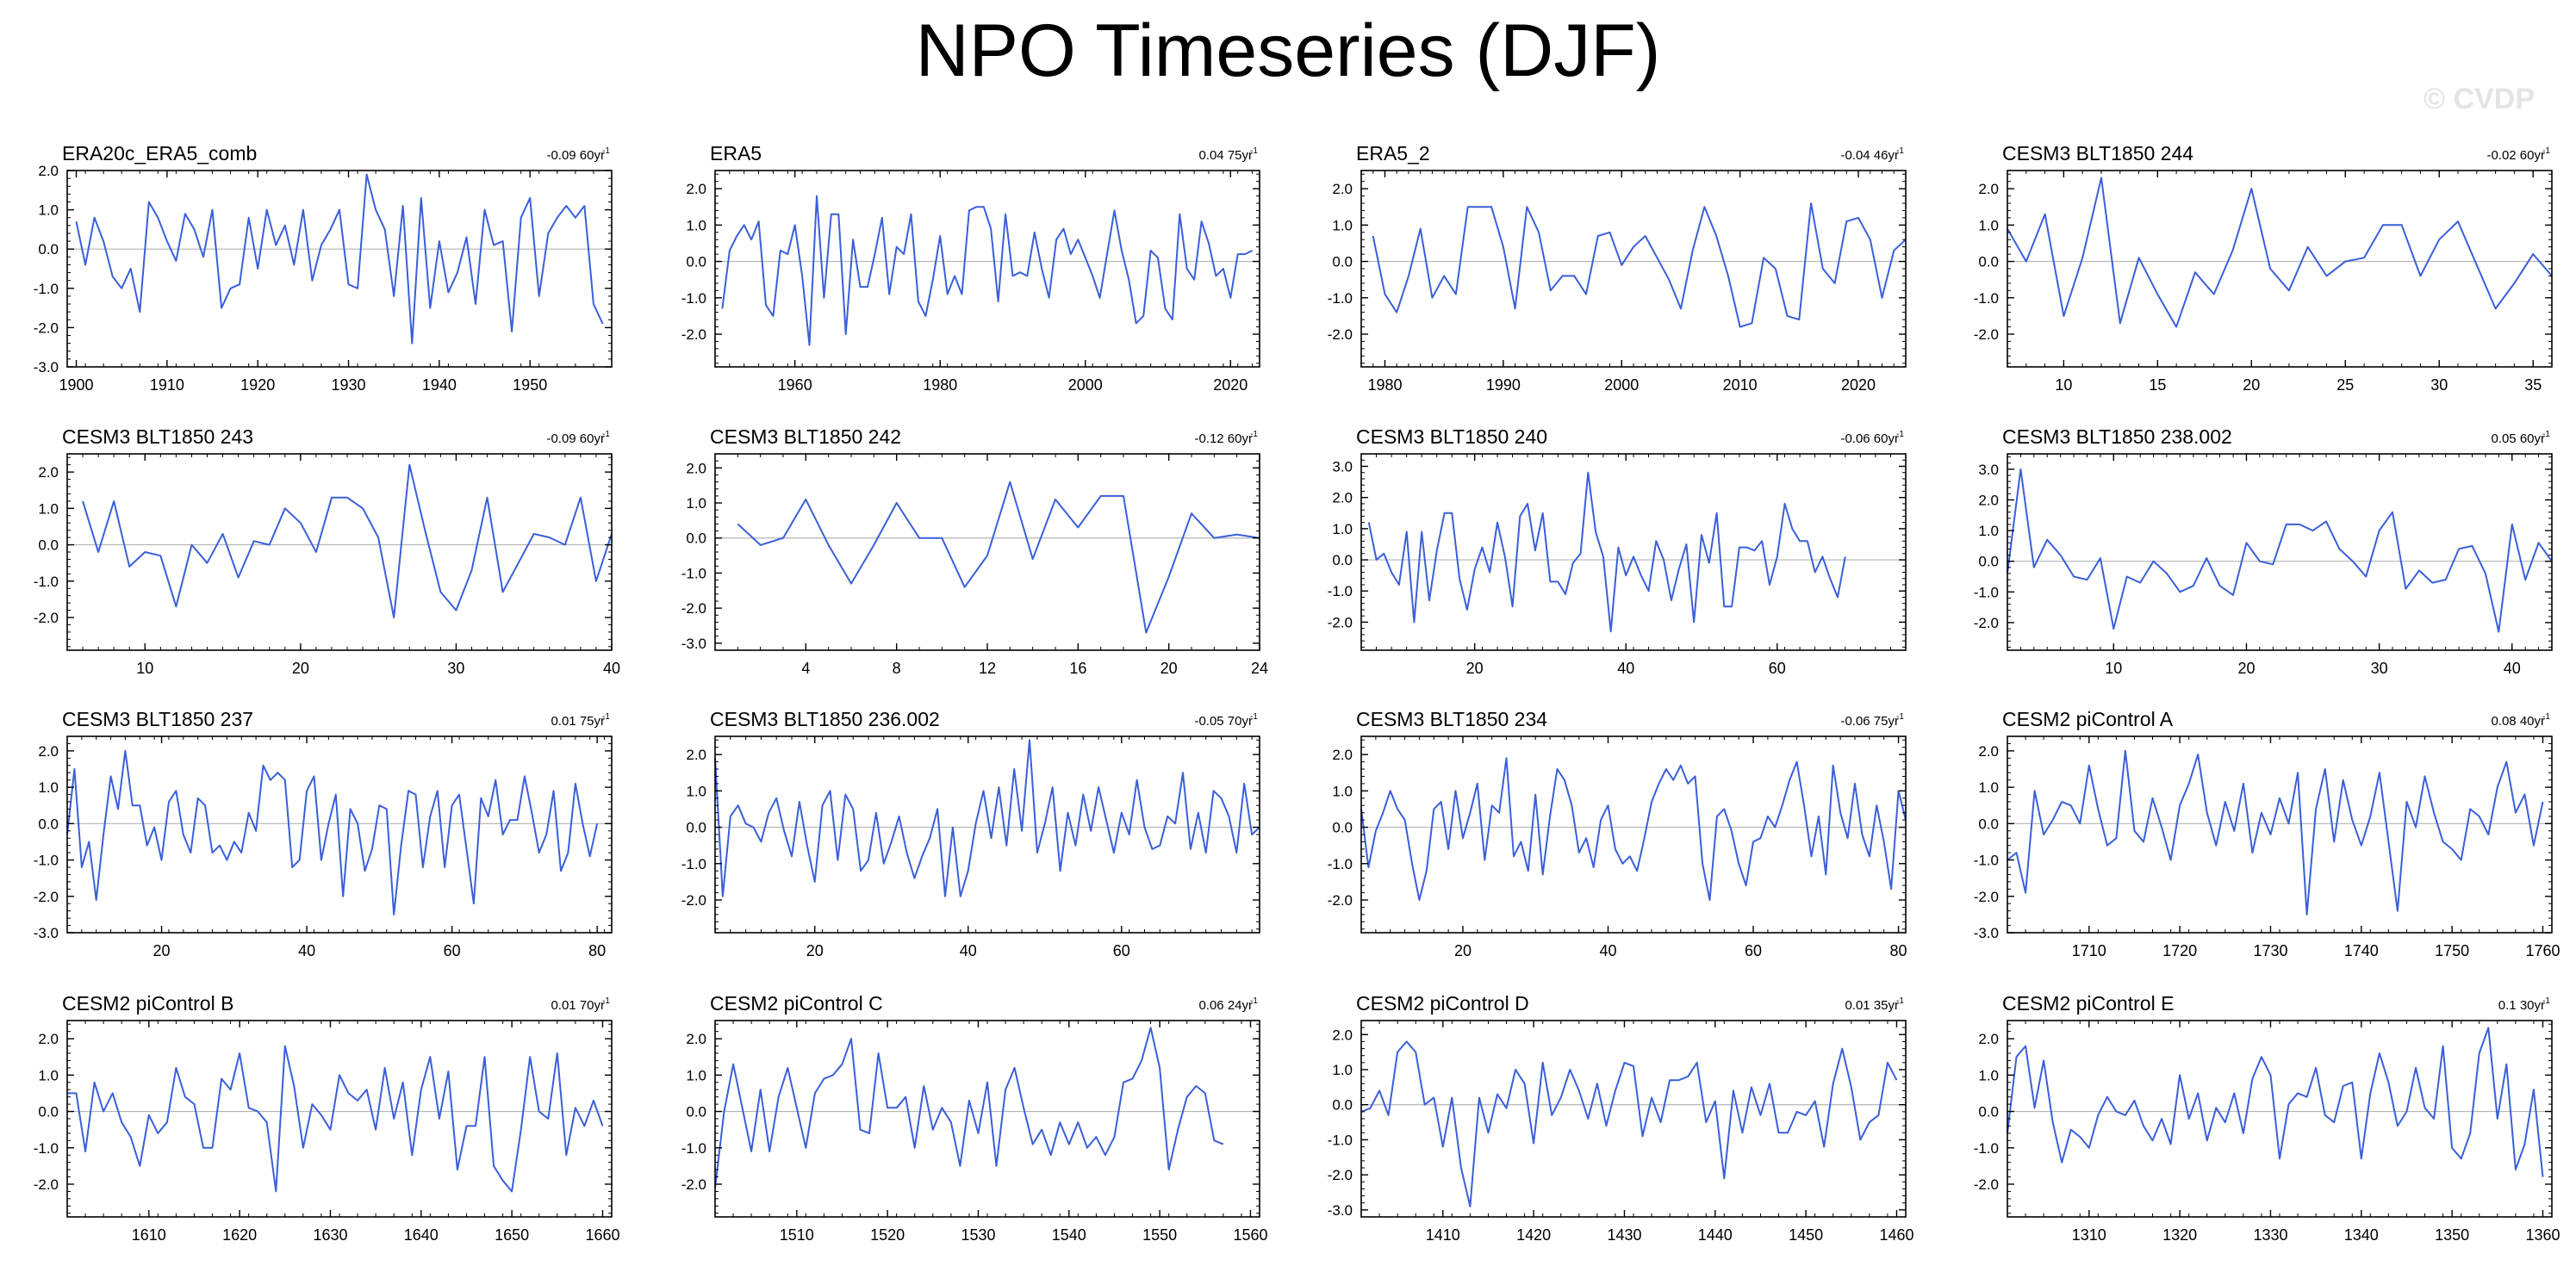 The image size is (2576, 1266). What do you see at coordinates (77, 385) in the screenshot?
I see `x-tick-label: 1900` at bounding box center [77, 385].